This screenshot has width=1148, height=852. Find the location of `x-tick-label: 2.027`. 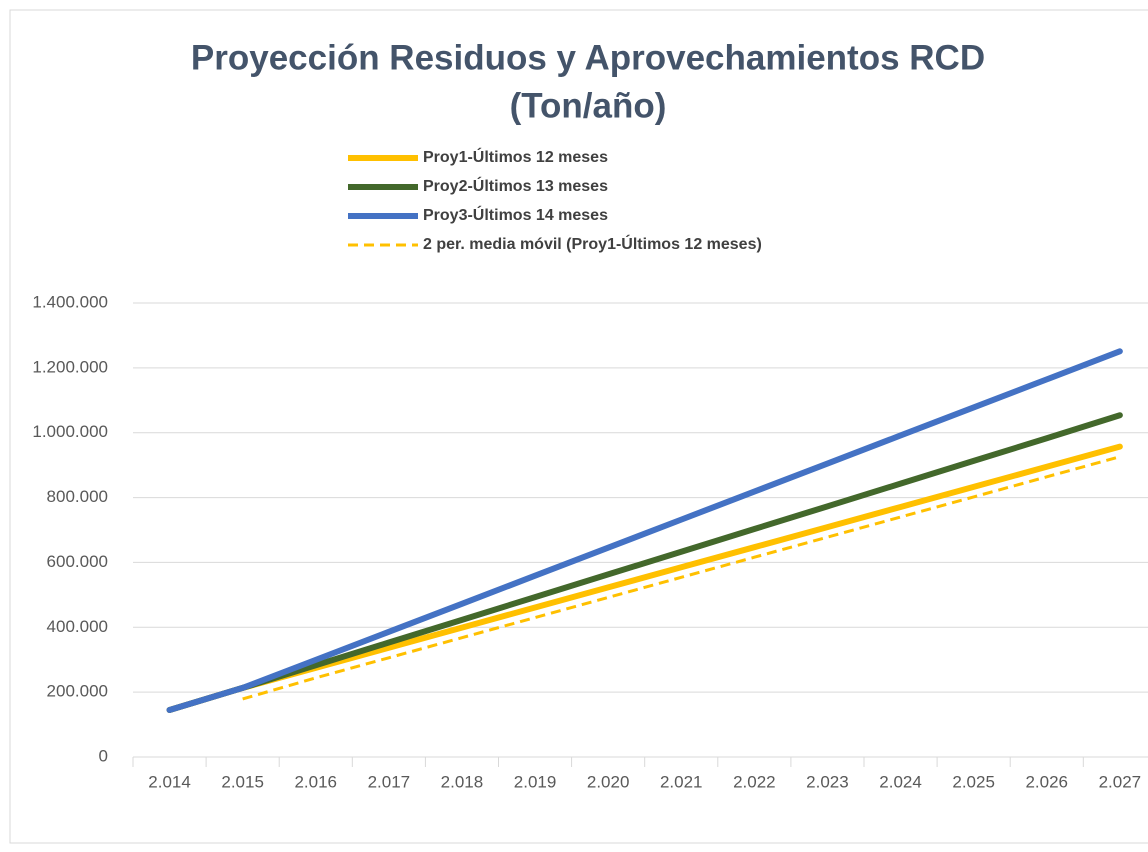

x-tick-label: 2.027 is located at coordinates (1120, 781).